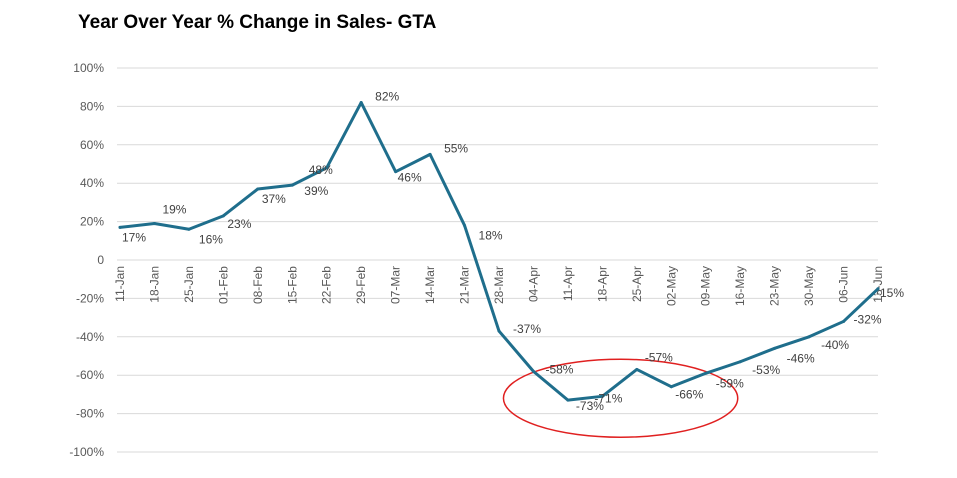 This screenshot has width=957, height=478. What do you see at coordinates (590, 406) in the screenshot?
I see `data-label: -73%` at bounding box center [590, 406].